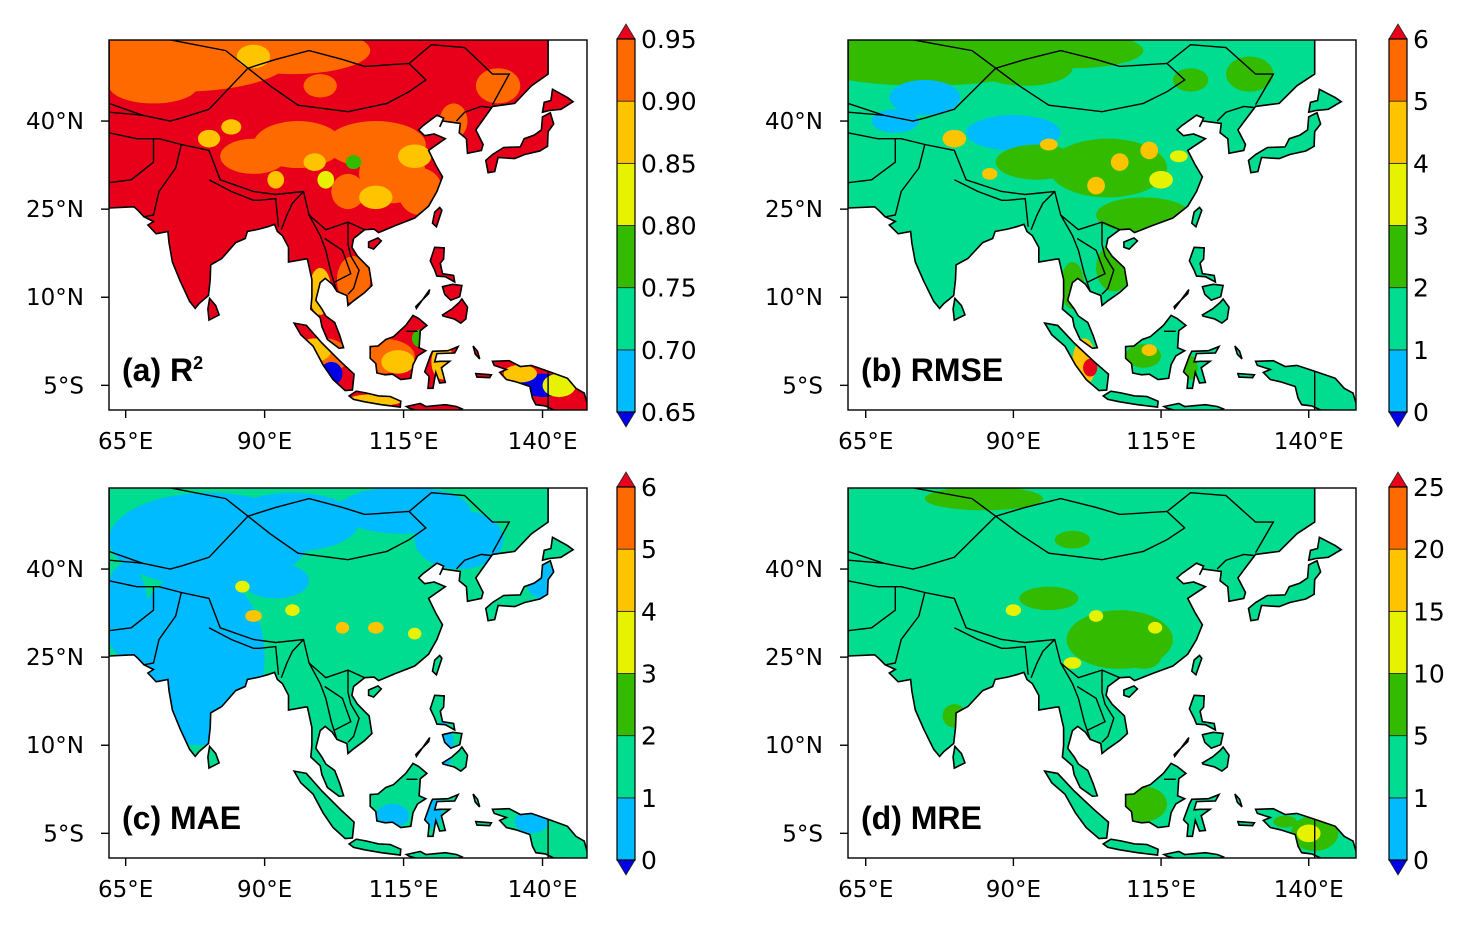 This screenshot has width=1465, height=926. What do you see at coordinates (198, 363) in the screenshot?
I see `panel-title-superscript: 2` at bounding box center [198, 363].